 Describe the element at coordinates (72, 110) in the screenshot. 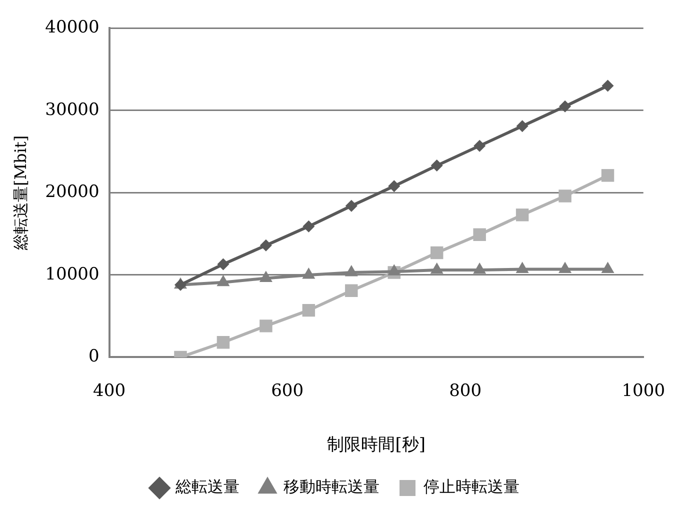

I see `y-tick-label: 30000` at that location.